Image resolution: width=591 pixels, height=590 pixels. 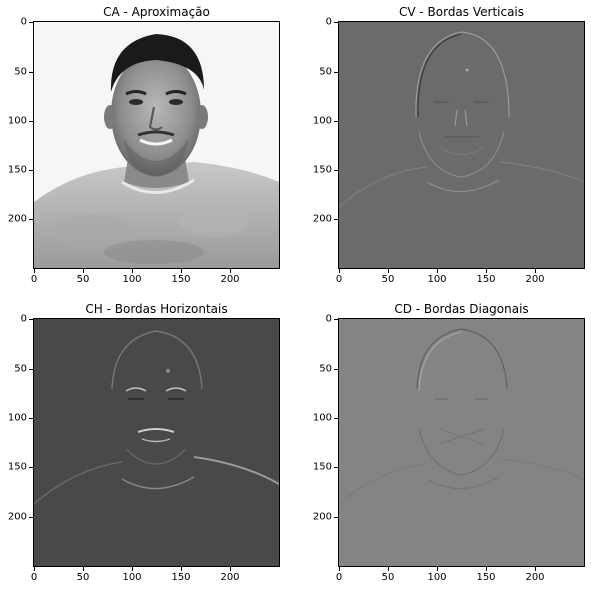 I want to click on subplot-title: CH - Bordas Horizontais, so click(x=156, y=309).